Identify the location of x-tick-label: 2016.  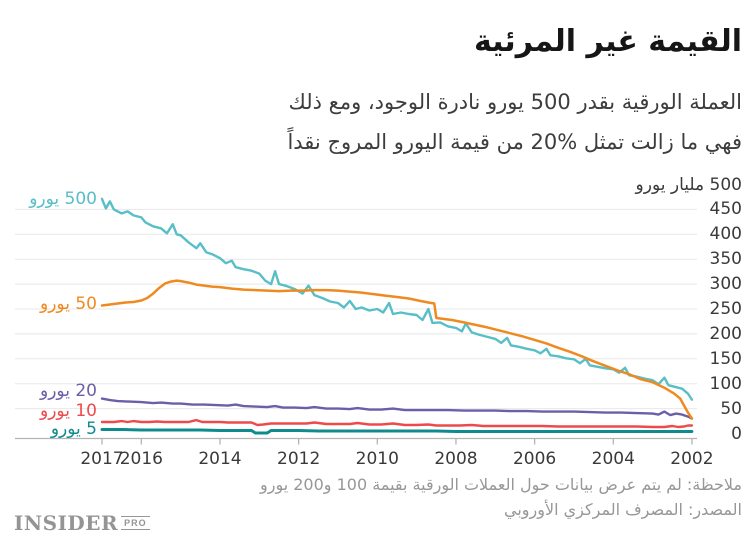
(141, 459).